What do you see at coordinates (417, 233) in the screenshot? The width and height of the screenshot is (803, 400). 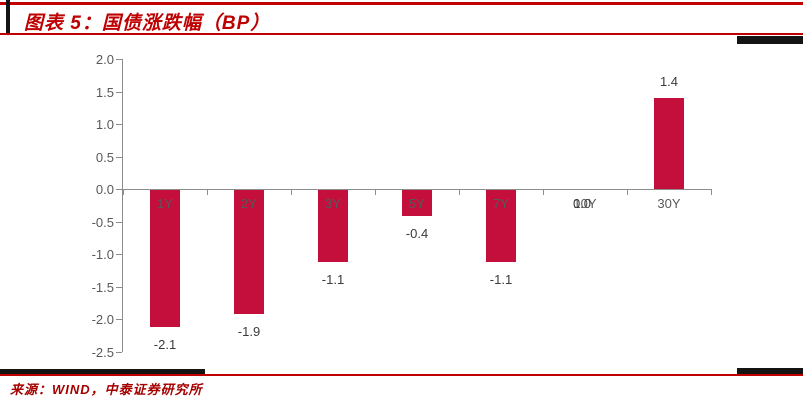 I see `data-label-5Y: -0.4` at bounding box center [417, 233].